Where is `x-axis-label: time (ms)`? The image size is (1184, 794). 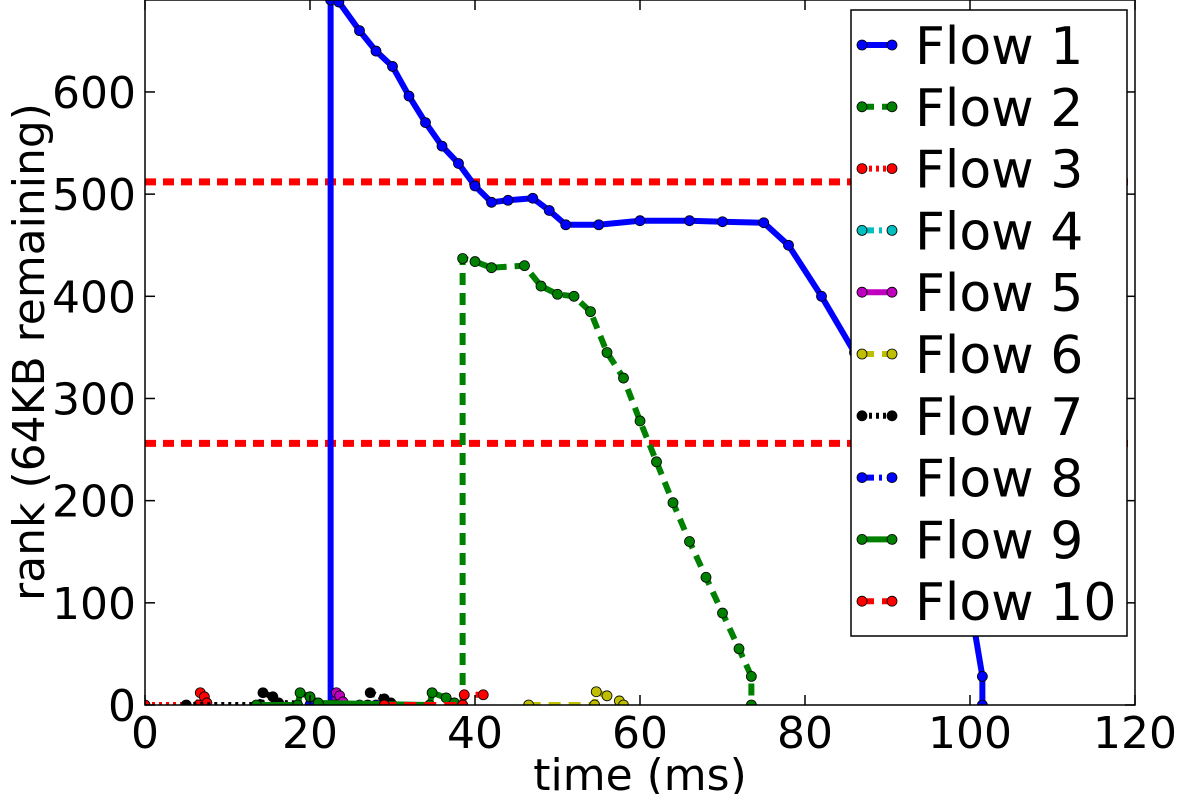
x-axis-label: time (ms) is located at coordinates (640, 772).